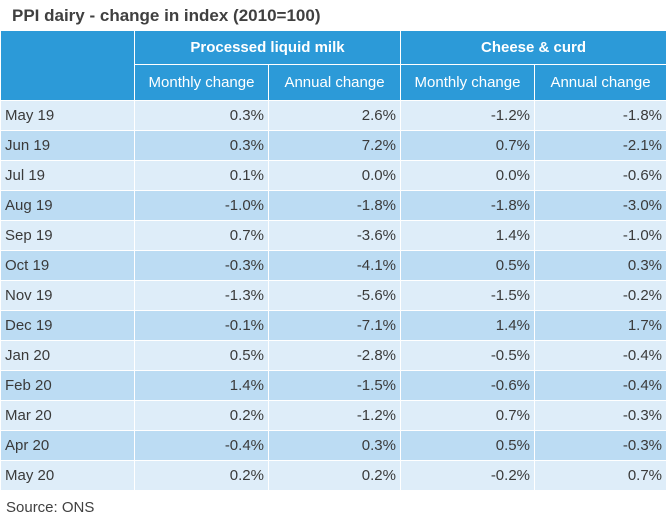  I want to click on group-header-milk: Processed liquid milk, so click(268, 48).